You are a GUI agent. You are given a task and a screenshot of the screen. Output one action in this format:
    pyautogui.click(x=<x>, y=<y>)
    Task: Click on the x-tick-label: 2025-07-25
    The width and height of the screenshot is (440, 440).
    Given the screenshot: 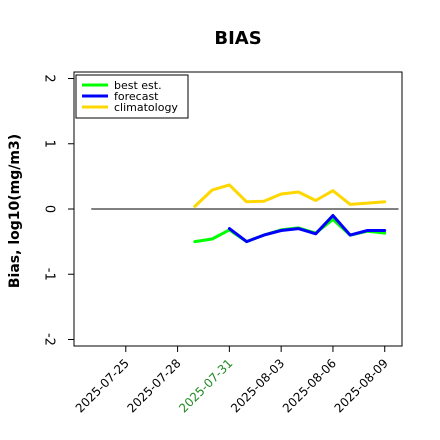 What is the action you would take?
    pyautogui.click(x=102, y=385)
    